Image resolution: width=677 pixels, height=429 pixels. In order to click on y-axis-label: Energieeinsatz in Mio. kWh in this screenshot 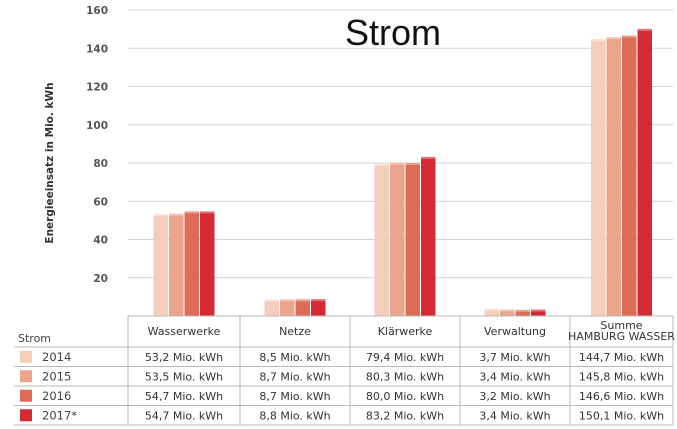, I will do `click(50, 162)`.